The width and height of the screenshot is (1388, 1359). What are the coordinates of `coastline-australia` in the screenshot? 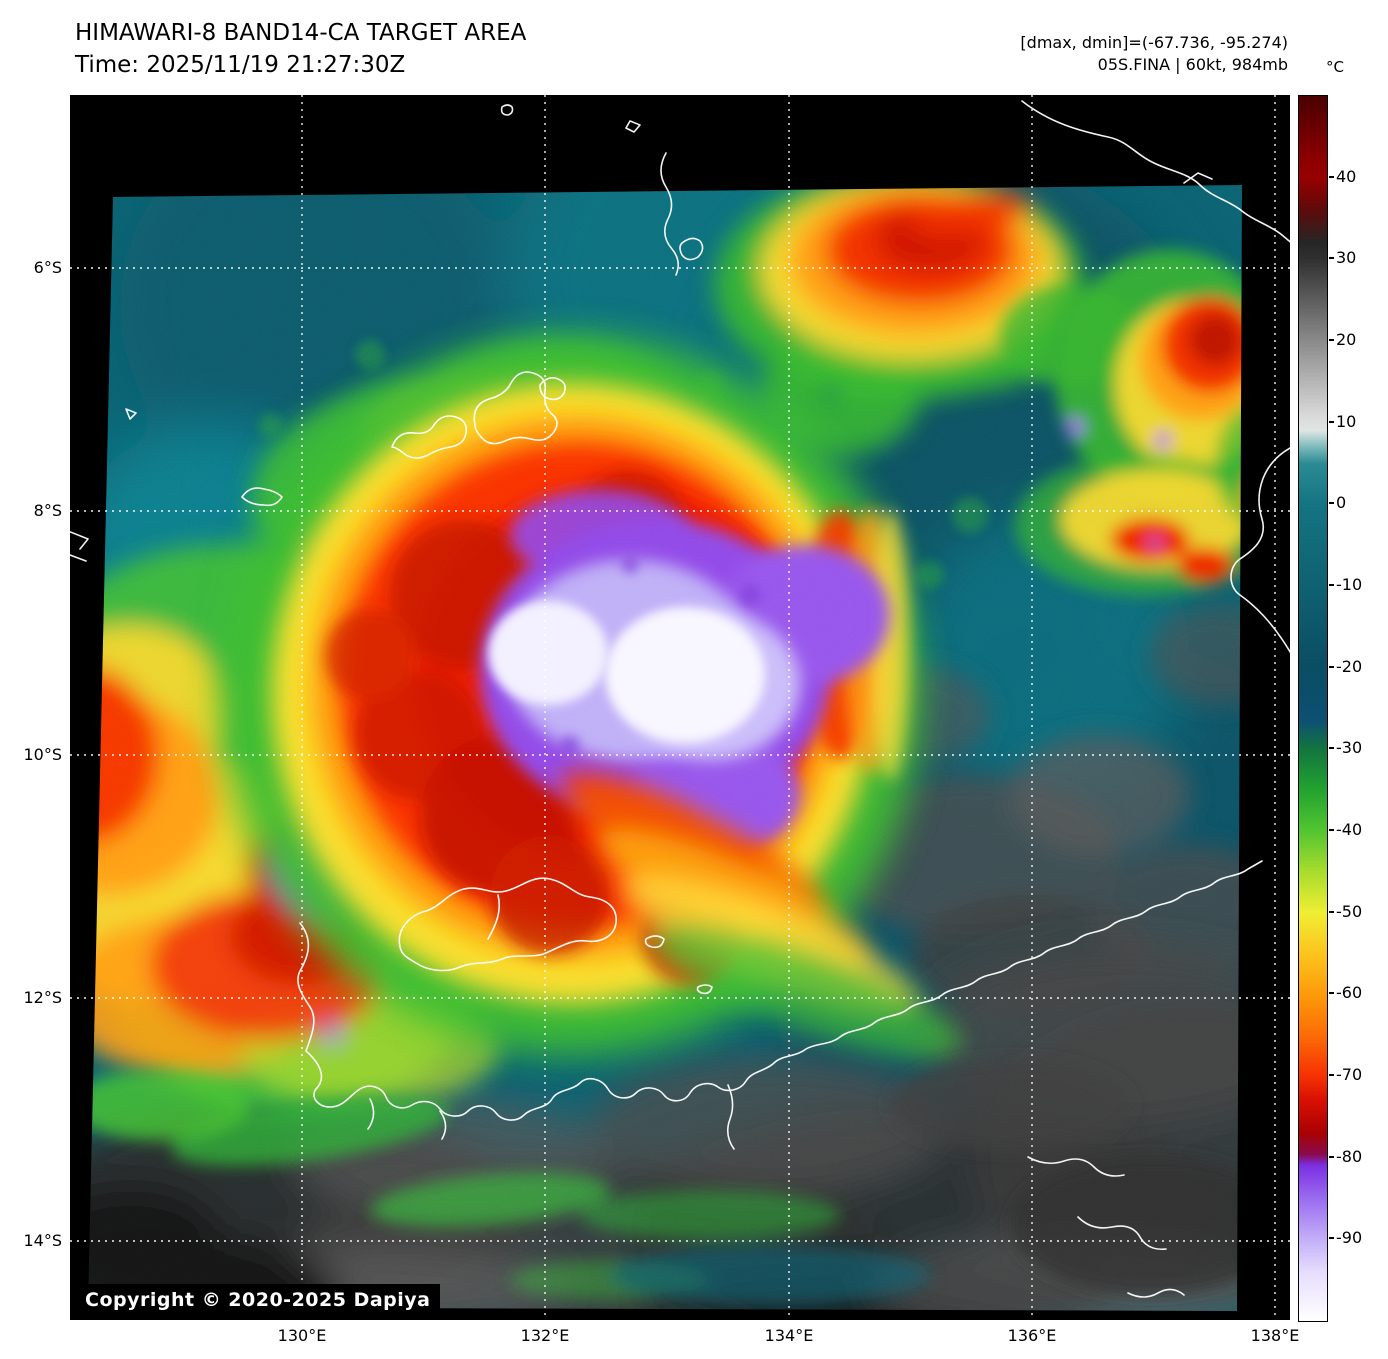 It's located at (780, 990).